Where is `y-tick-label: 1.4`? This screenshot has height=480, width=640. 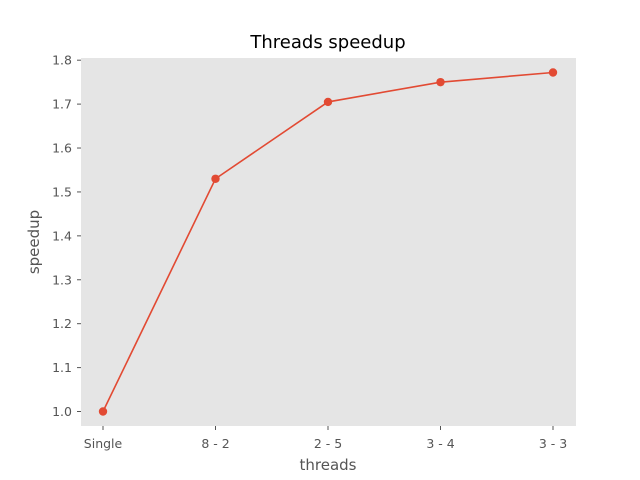 y-tick-label: 1.4 is located at coordinates (62, 235).